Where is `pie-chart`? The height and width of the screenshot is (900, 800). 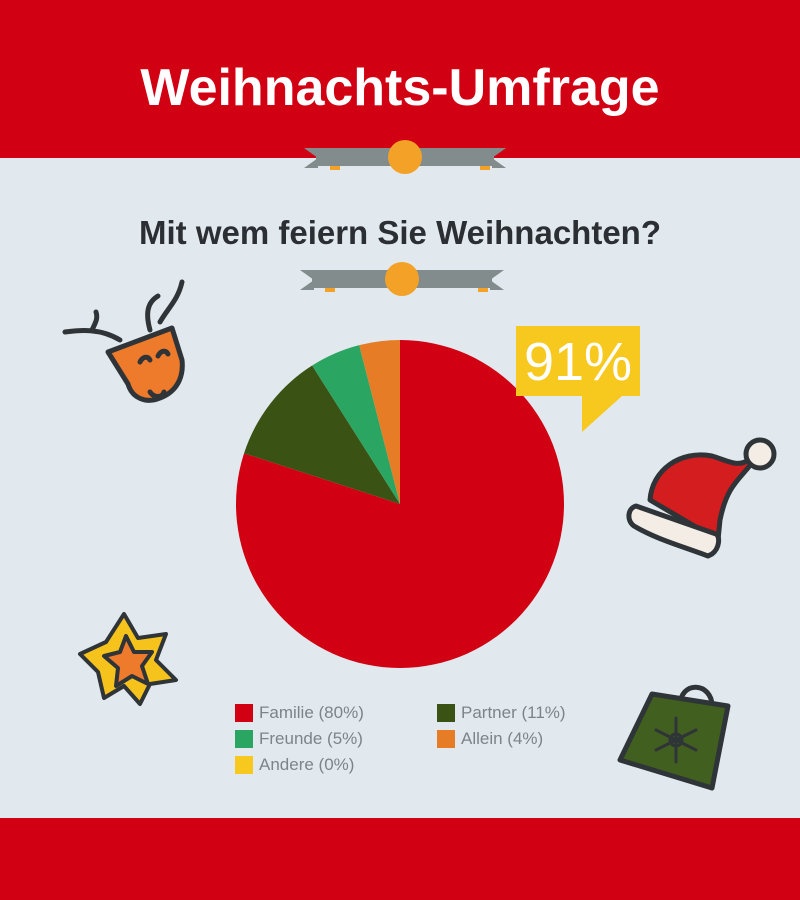
pie-chart is located at coordinates (400, 504).